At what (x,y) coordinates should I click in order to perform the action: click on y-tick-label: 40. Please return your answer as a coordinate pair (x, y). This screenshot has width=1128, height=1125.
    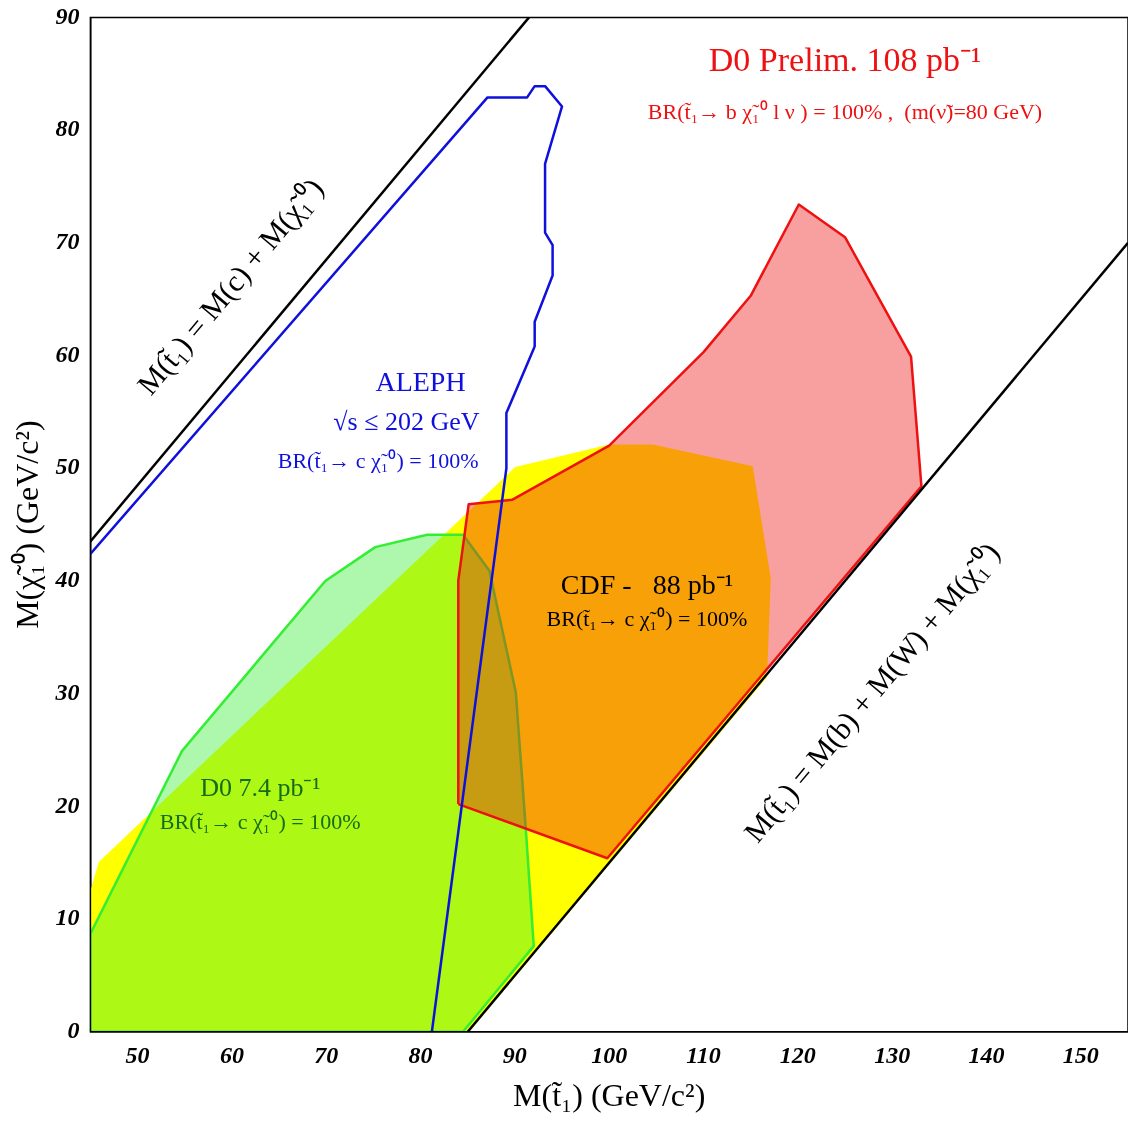
    Looking at the image, I should click on (67, 579).